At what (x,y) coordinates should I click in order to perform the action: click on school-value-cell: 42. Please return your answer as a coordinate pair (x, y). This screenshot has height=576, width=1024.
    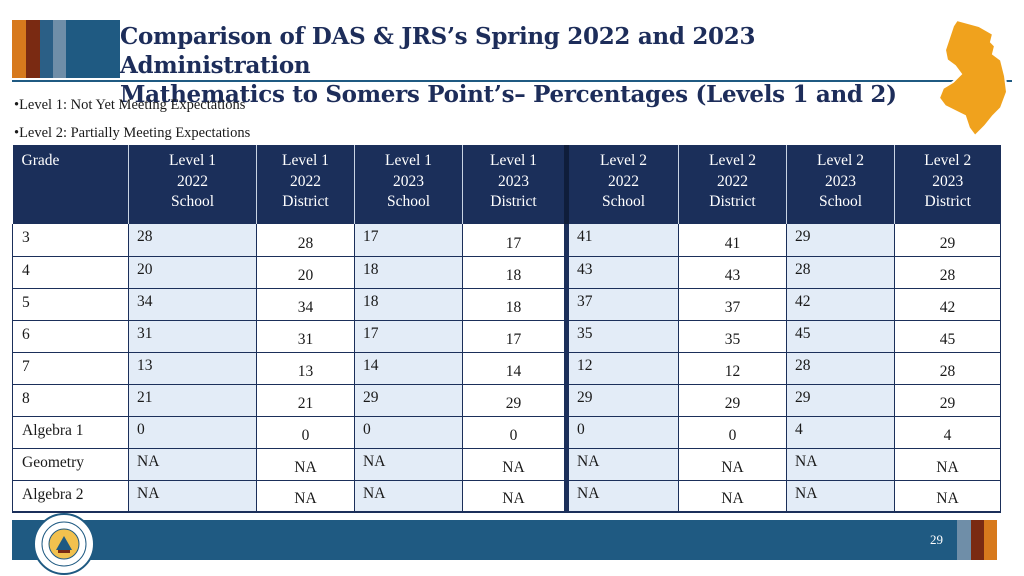
    Looking at the image, I should click on (840, 304).